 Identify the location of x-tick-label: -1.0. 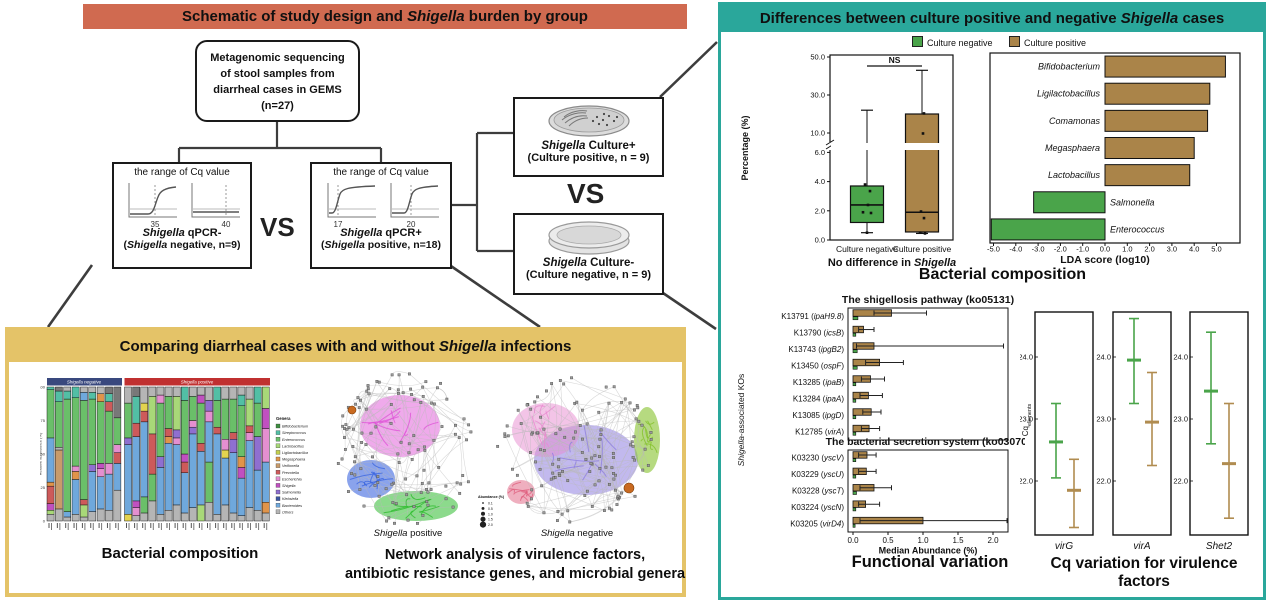
(1082, 249).